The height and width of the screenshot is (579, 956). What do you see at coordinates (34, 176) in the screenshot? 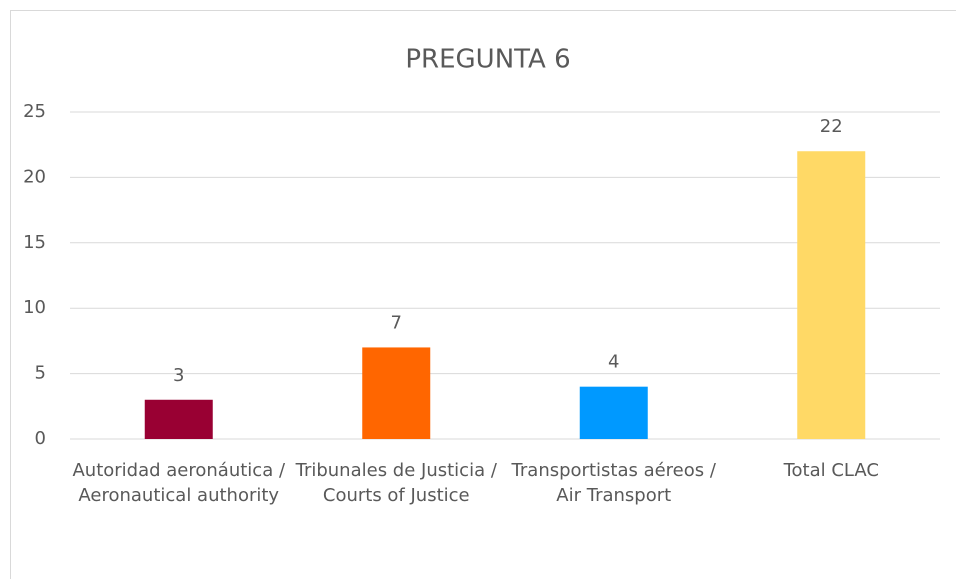
I see `y-tick-label: 20` at bounding box center [34, 176].